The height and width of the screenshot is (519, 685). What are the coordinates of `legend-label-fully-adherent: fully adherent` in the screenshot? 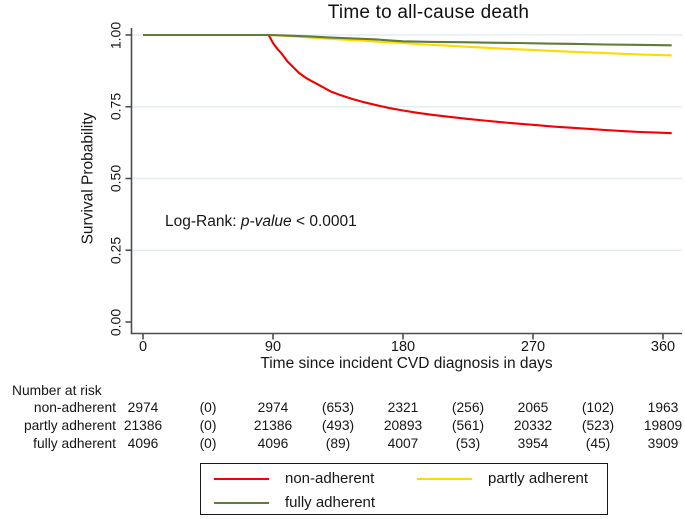 It's located at (330, 502).